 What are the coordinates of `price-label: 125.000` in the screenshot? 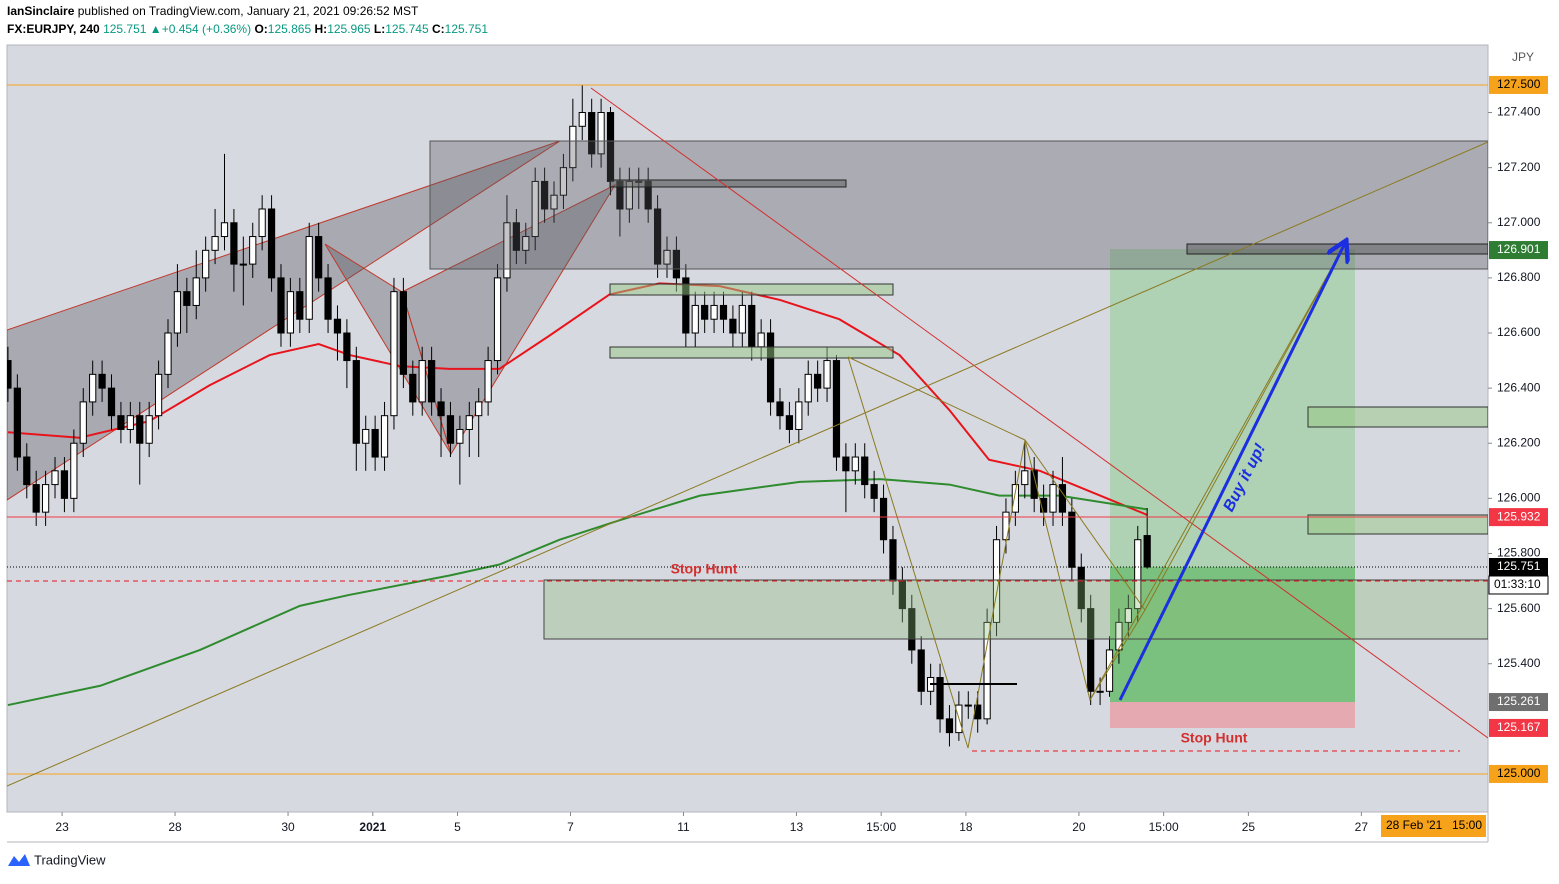 It's located at (1519, 773).